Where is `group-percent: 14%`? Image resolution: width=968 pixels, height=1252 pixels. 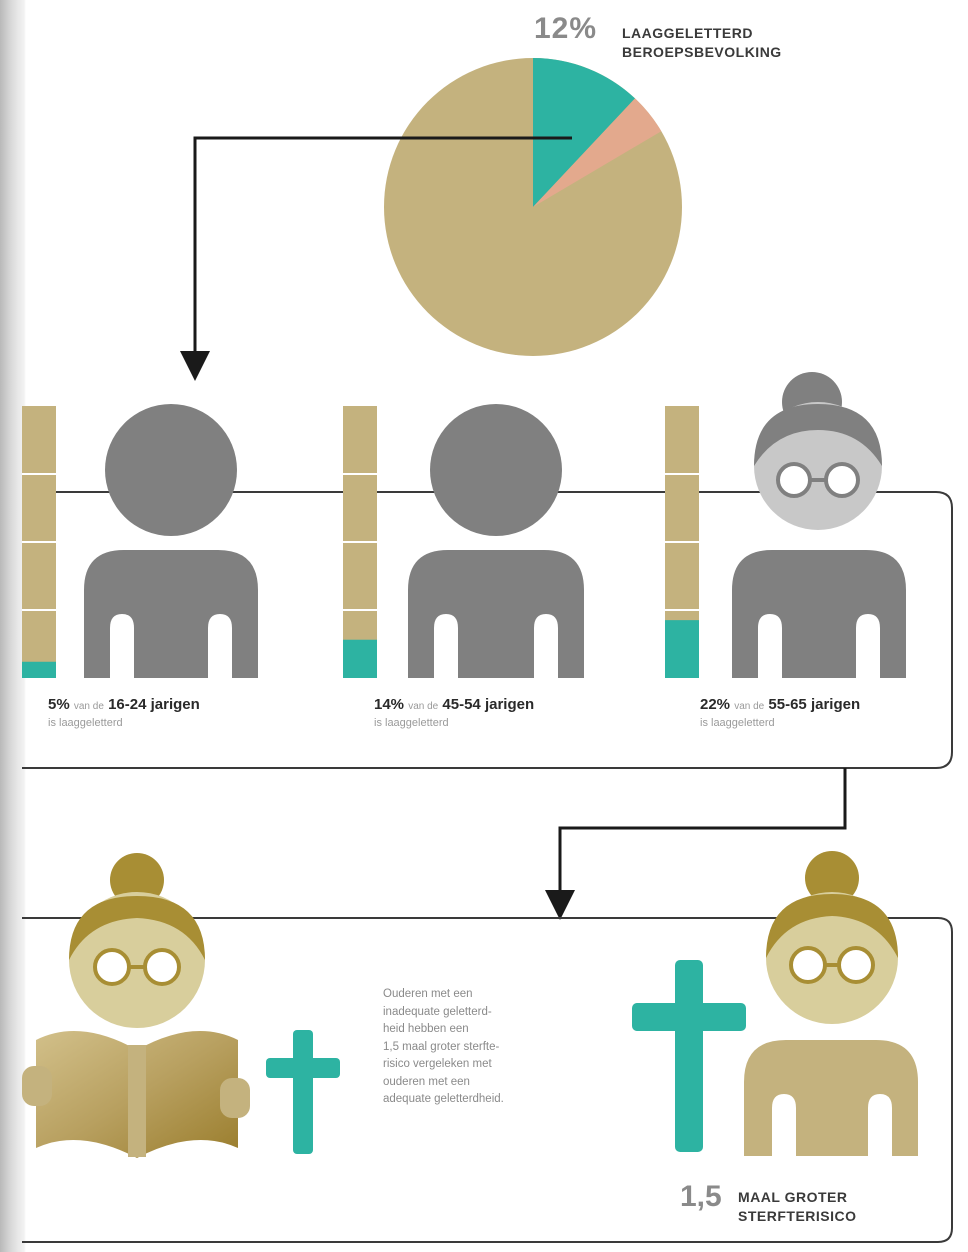 group-percent: 14% is located at coordinates (389, 704).